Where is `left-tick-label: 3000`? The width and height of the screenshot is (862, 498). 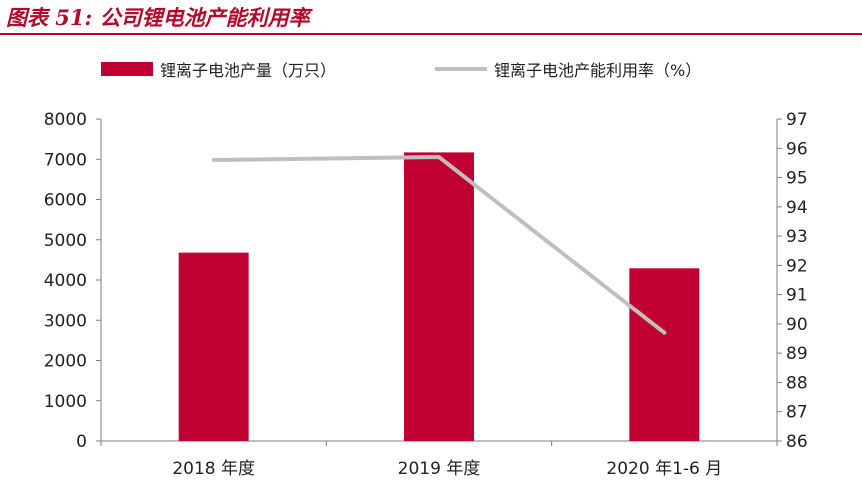 left-tick-label: 3000 is located at coordinates (65, 321).